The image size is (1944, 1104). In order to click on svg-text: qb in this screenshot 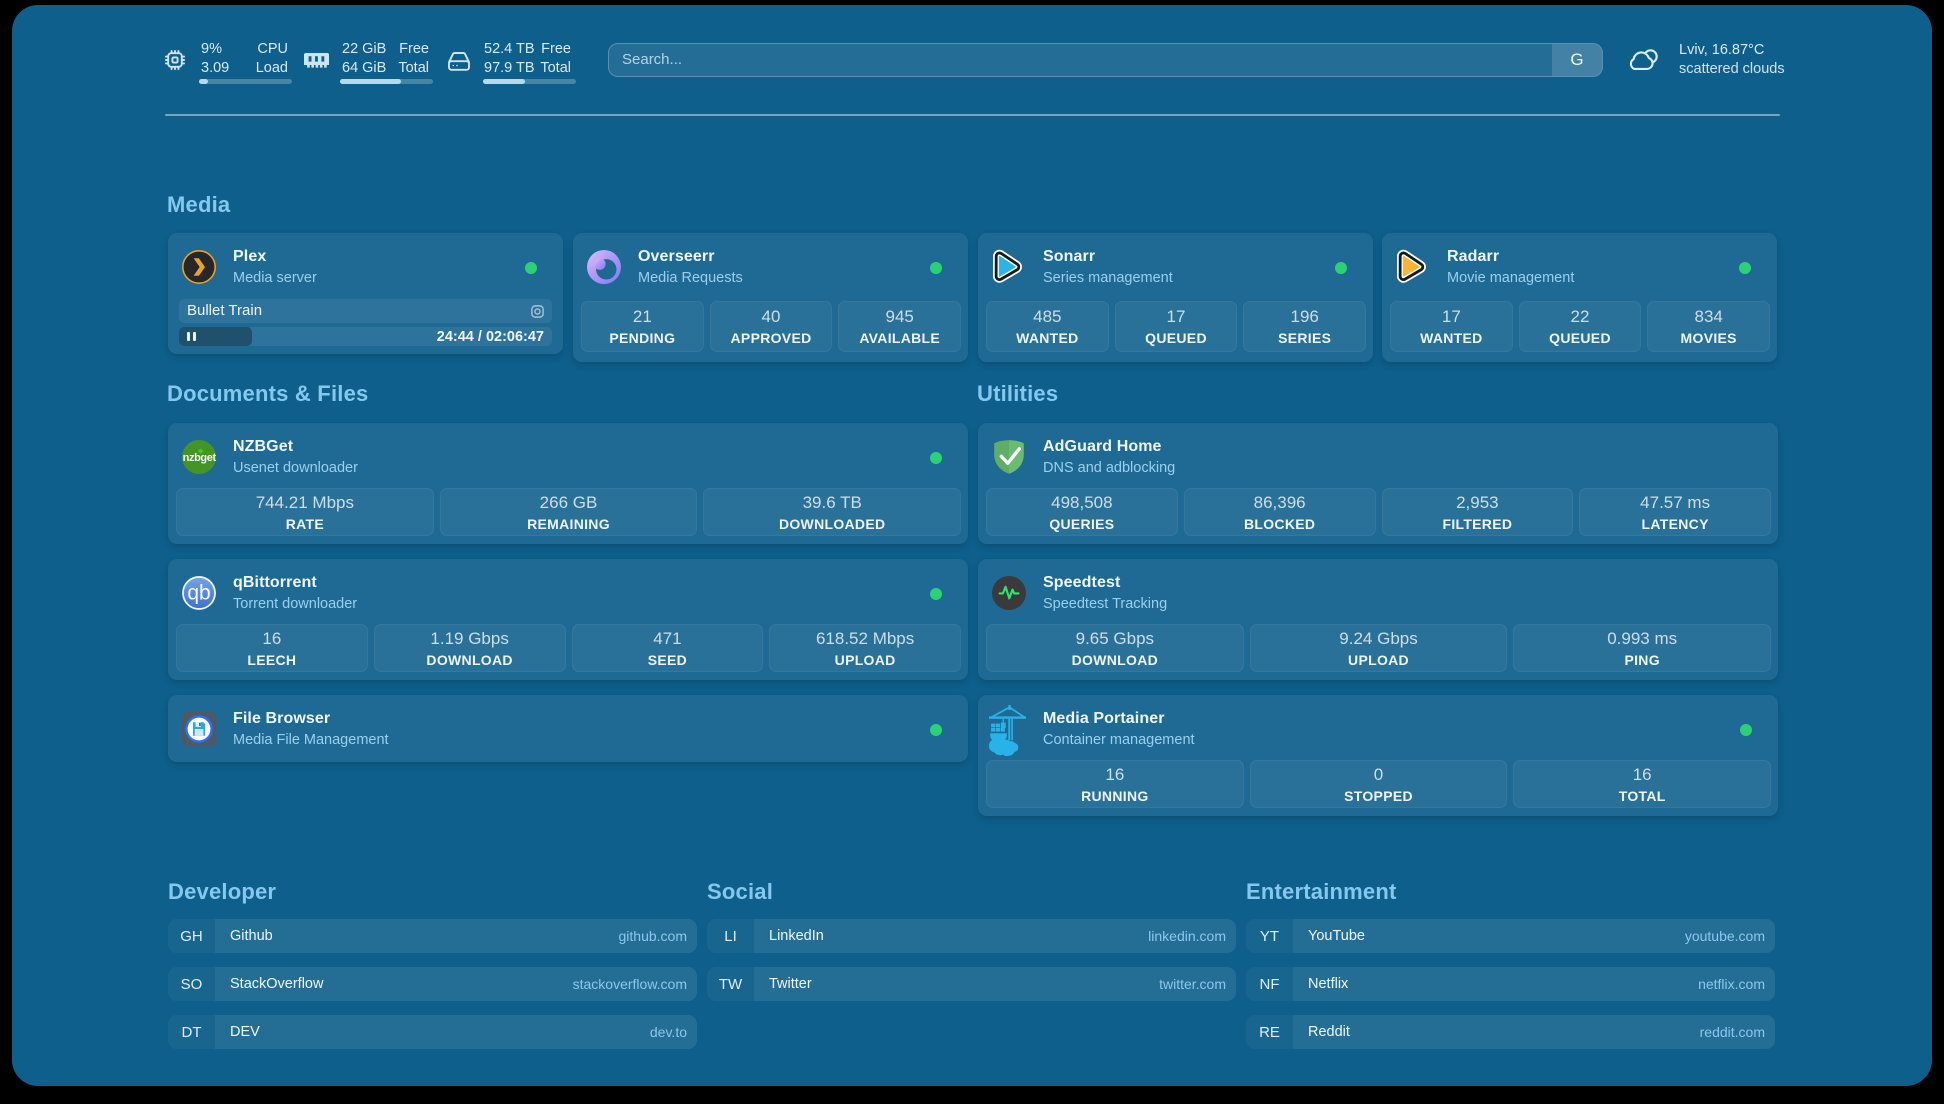, I will do `click(198, 593)`.